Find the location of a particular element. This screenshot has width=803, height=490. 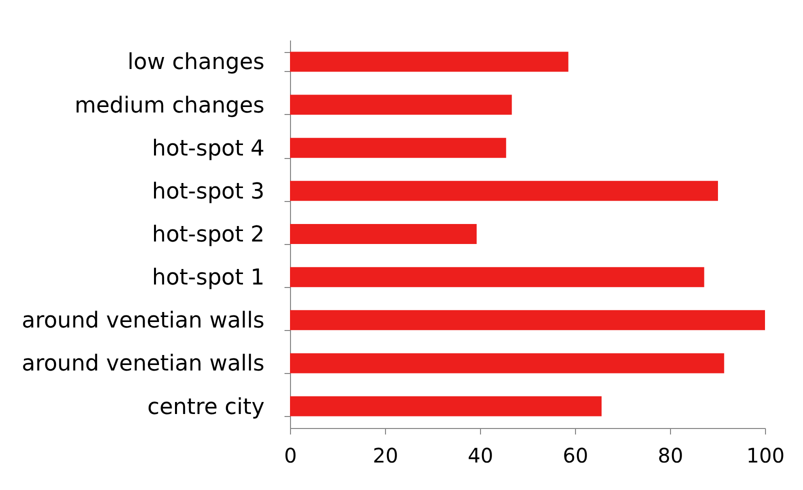

x-tick-label: 60 is located at coordinates (575, 456).